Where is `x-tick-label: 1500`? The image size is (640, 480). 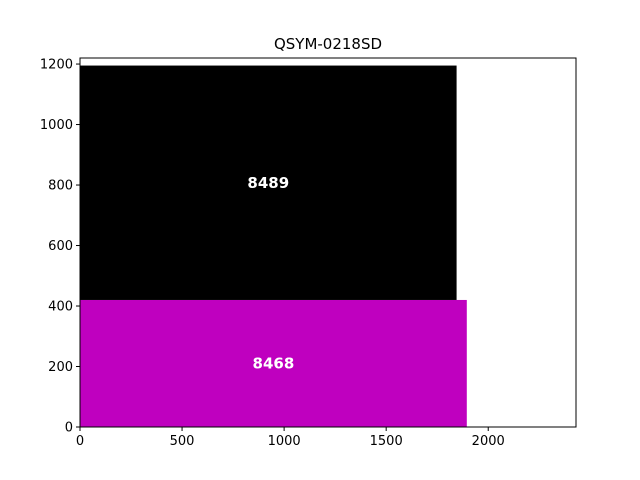
x-tick-label: 1500 is located at coordinates (386, 441).